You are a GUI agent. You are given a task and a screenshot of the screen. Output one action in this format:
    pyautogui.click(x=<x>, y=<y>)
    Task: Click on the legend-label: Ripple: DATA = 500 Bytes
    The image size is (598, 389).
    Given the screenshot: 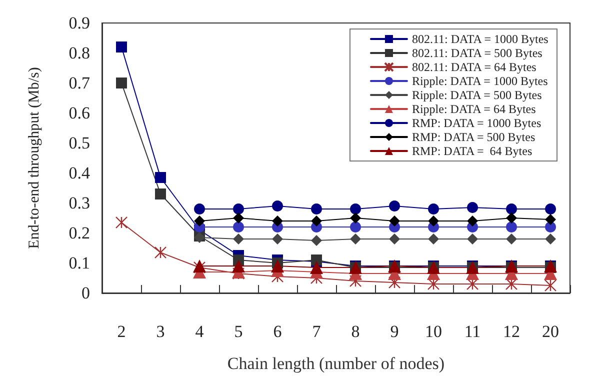 What is the action you would take?
    pyautogui.click(x=477, y=95)
    